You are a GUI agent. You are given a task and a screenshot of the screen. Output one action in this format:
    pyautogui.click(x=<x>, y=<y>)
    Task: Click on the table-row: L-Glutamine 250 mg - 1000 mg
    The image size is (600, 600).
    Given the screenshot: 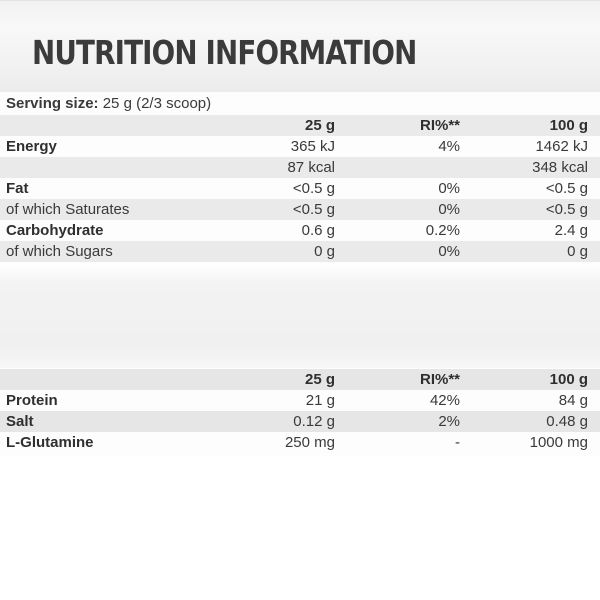 What is the action you would take?
    pyautogui.click(x=300, y=442)
    